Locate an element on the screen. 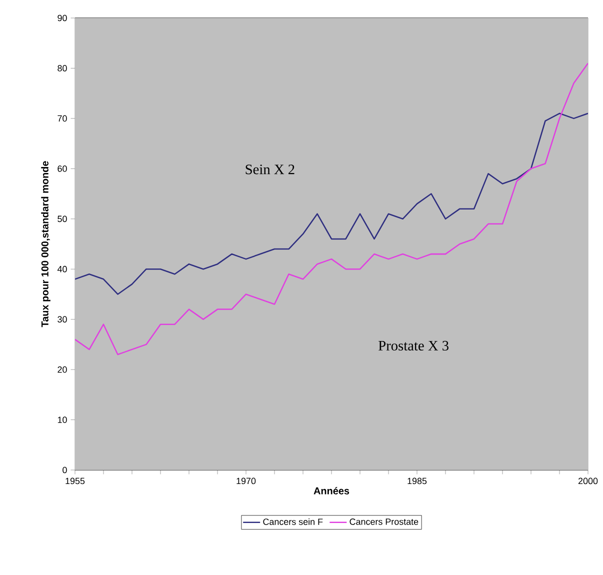 The width and height of the screenshot is (603, 575). y-tick-label: 0 is located at coordinates (64, 470).